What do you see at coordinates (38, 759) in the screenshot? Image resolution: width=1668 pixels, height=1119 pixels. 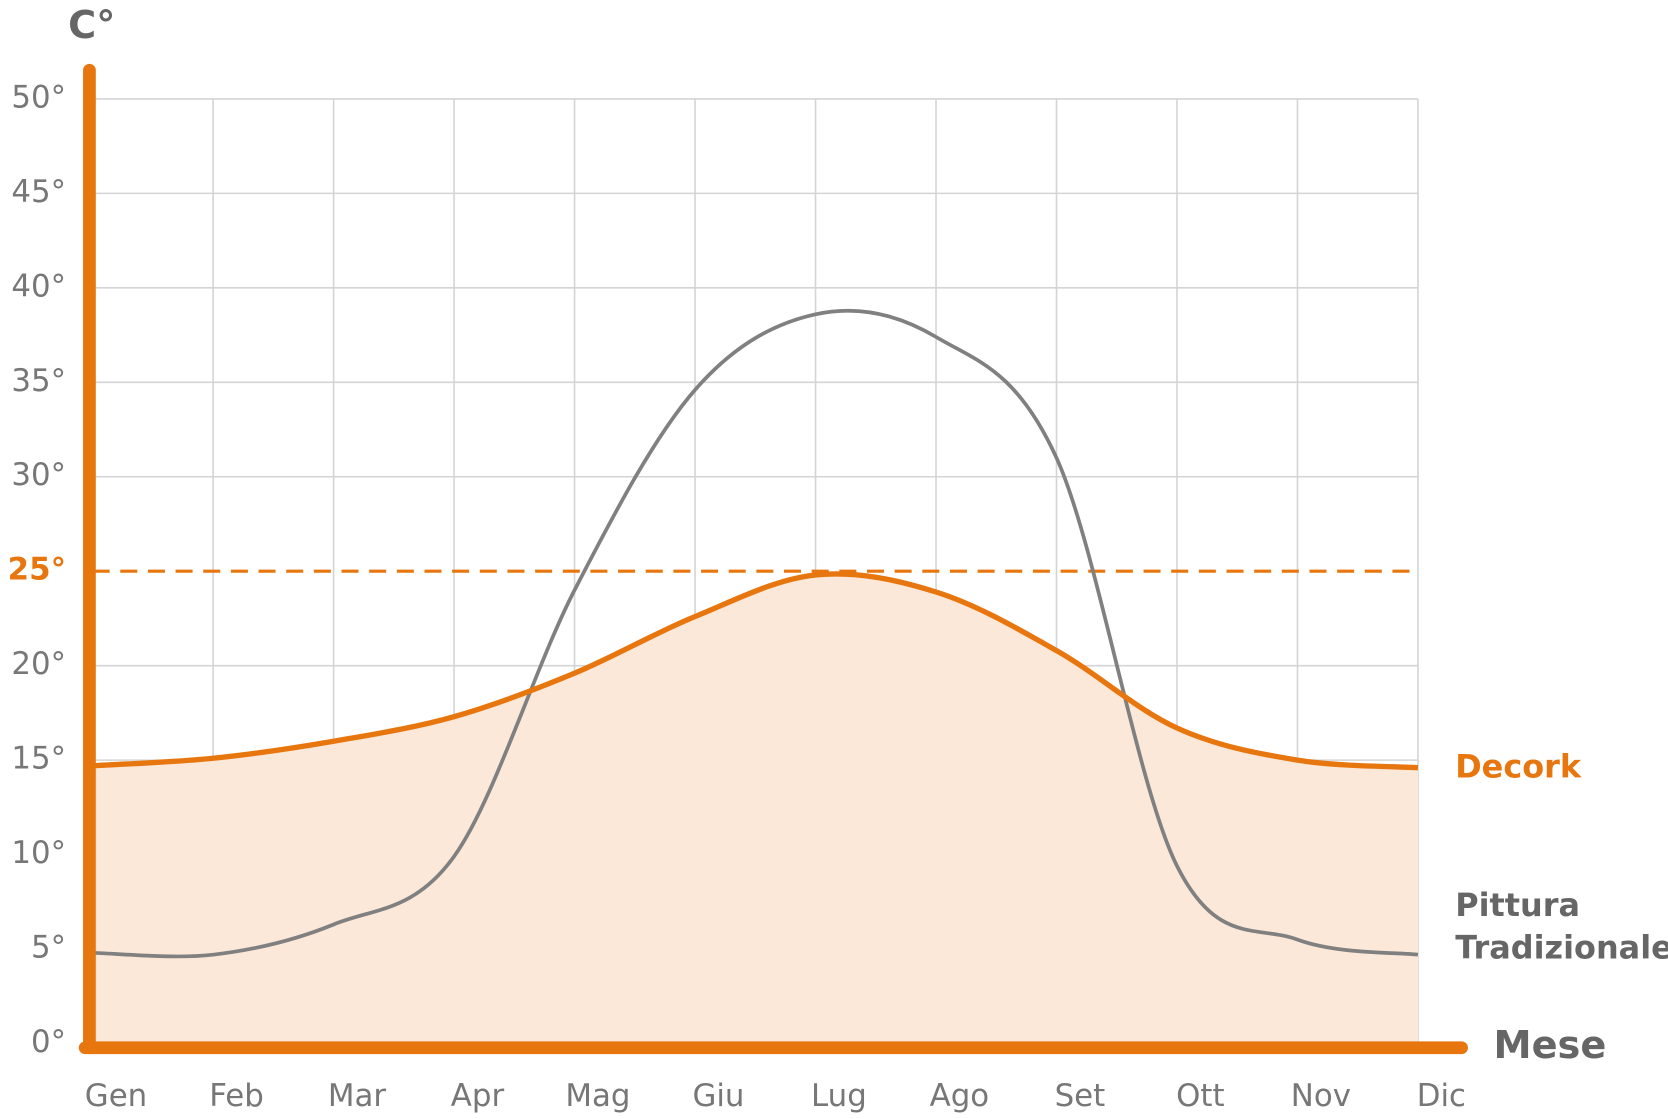 I see `y-tick-label: 15°` at bounding box center [38, 759].